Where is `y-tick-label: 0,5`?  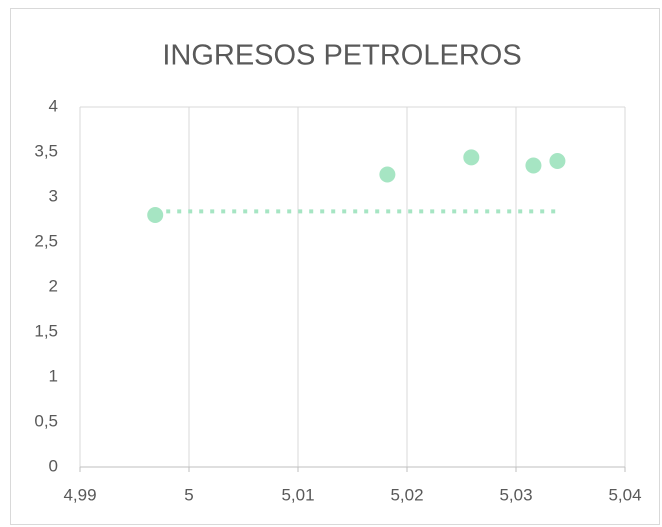
y-tick-label: 0,5 is located at coordinates (46, 420).